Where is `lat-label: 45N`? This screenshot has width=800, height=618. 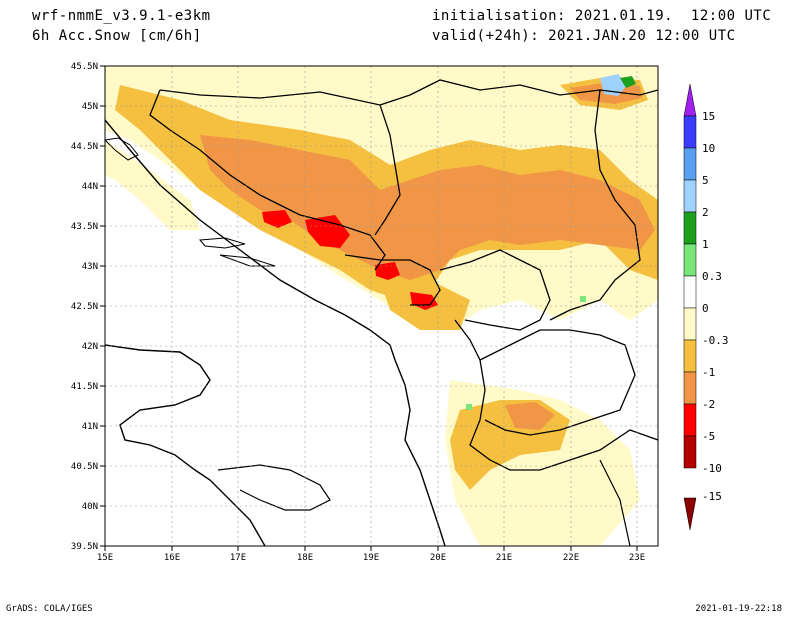
lat-label: 45N is located at coordinates (90, 107).